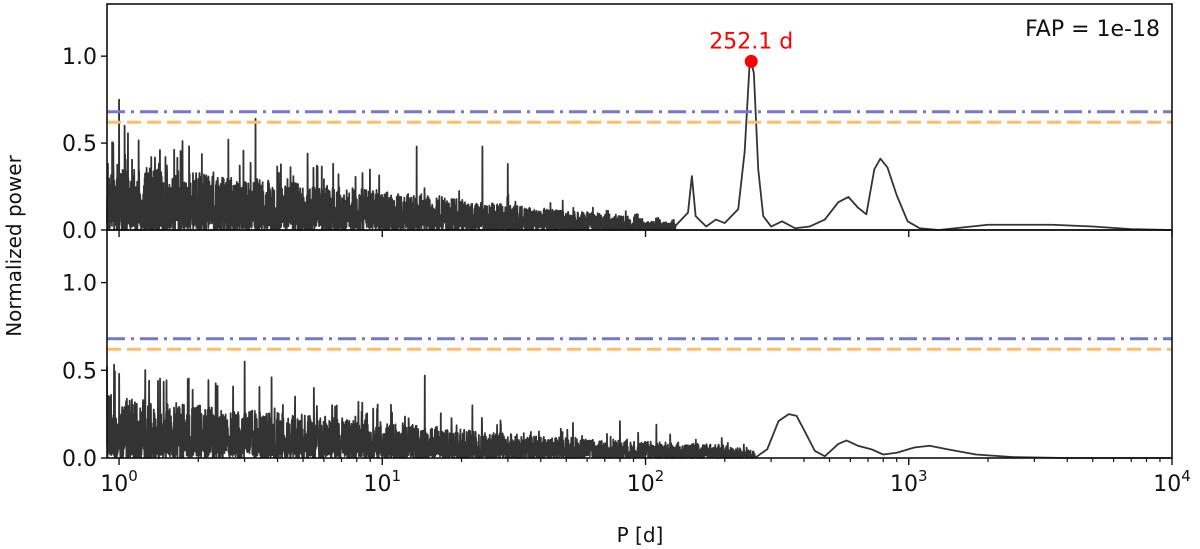  I want to click on bottom-y-tick-label: 0.5, so click(79, 371).